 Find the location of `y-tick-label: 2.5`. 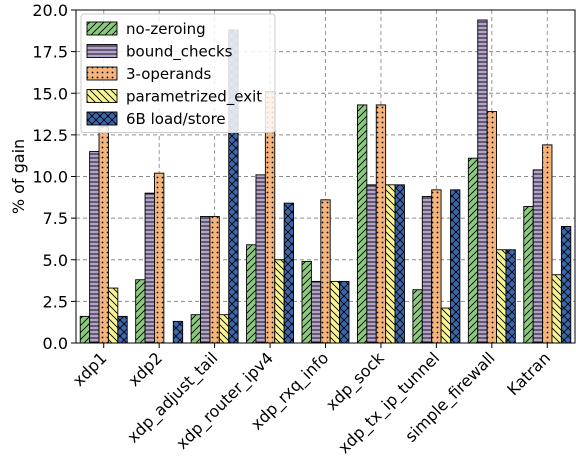

y-tick-label: 2.5 is located at coordinates (55, 301).